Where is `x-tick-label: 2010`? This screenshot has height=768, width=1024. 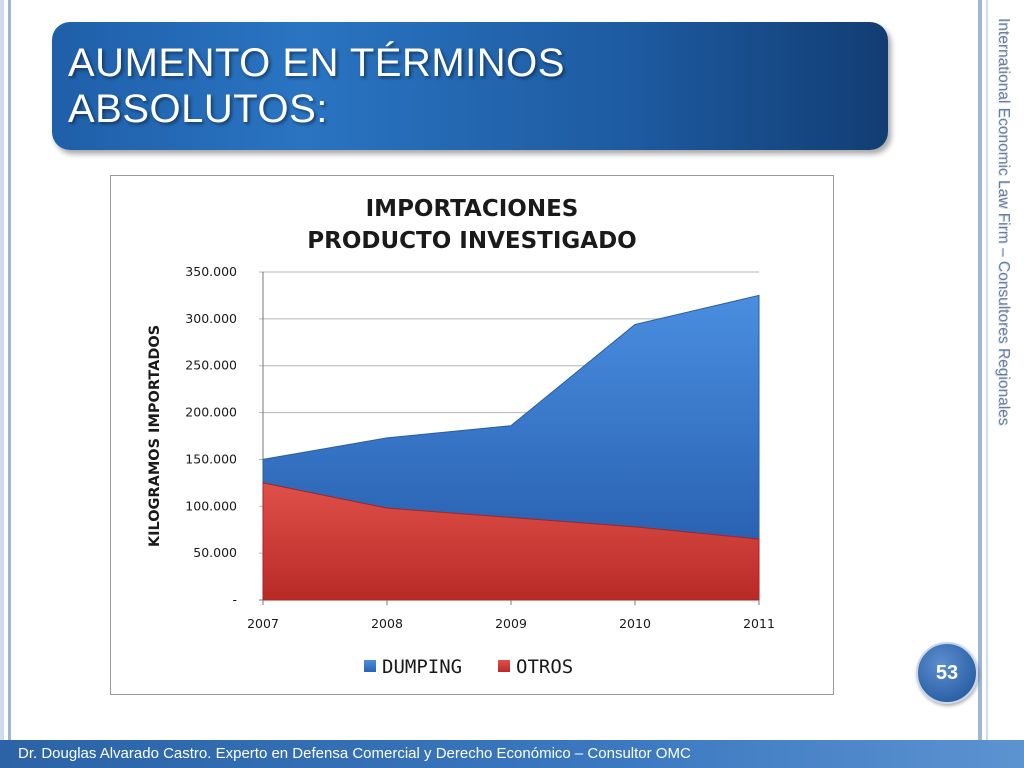 x-tick-label: 2010 is located at coordinates (635, 623).